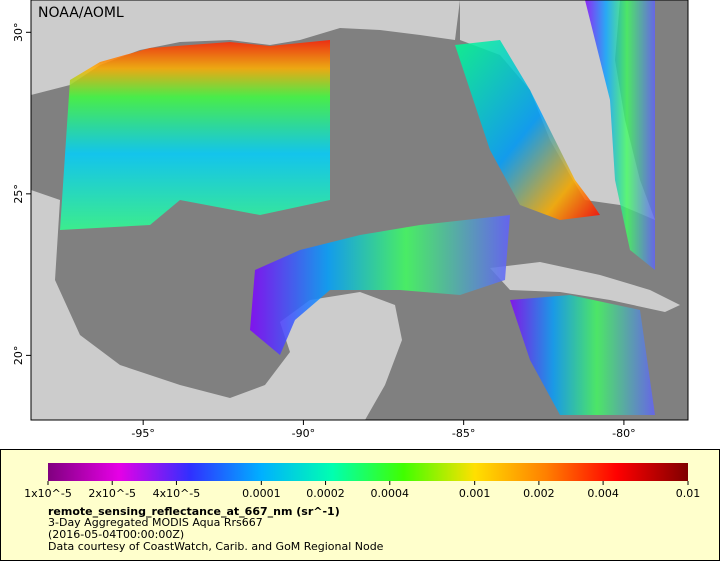  I want to click on colorbar-tick-label: 1x10^-5, so click(48, 493).